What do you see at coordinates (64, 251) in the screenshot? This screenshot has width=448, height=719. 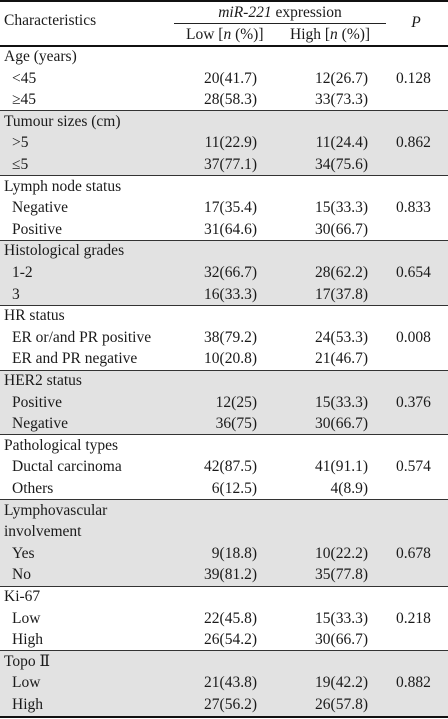 I see `group-title: Histological grades` at bounding box center [64, 251].